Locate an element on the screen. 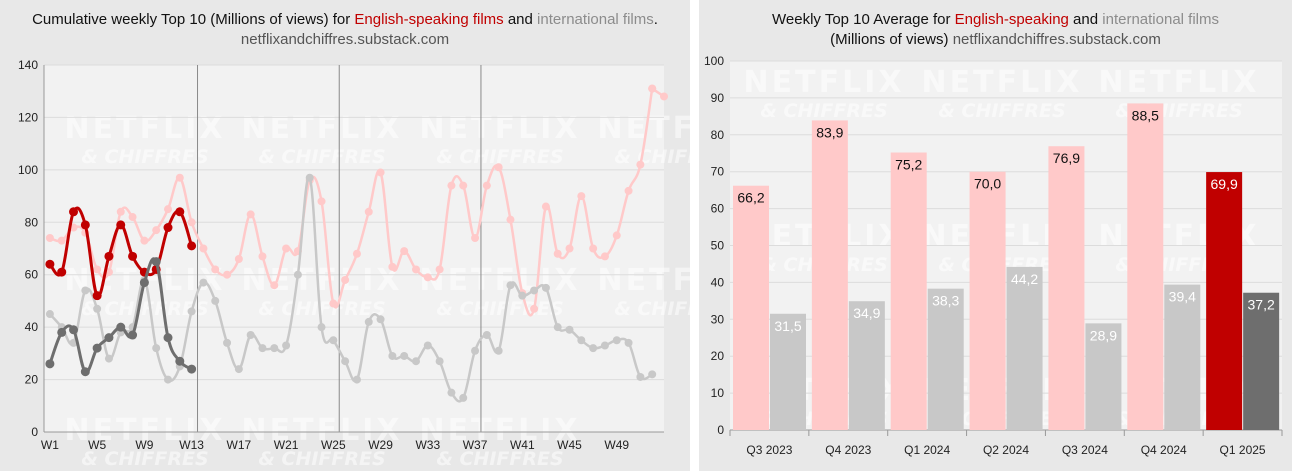 The height and width of the screenshot is (471, 1292). bar-chart-source: netflixandchiffres.substack.com is located at coordinates (1056, 39).